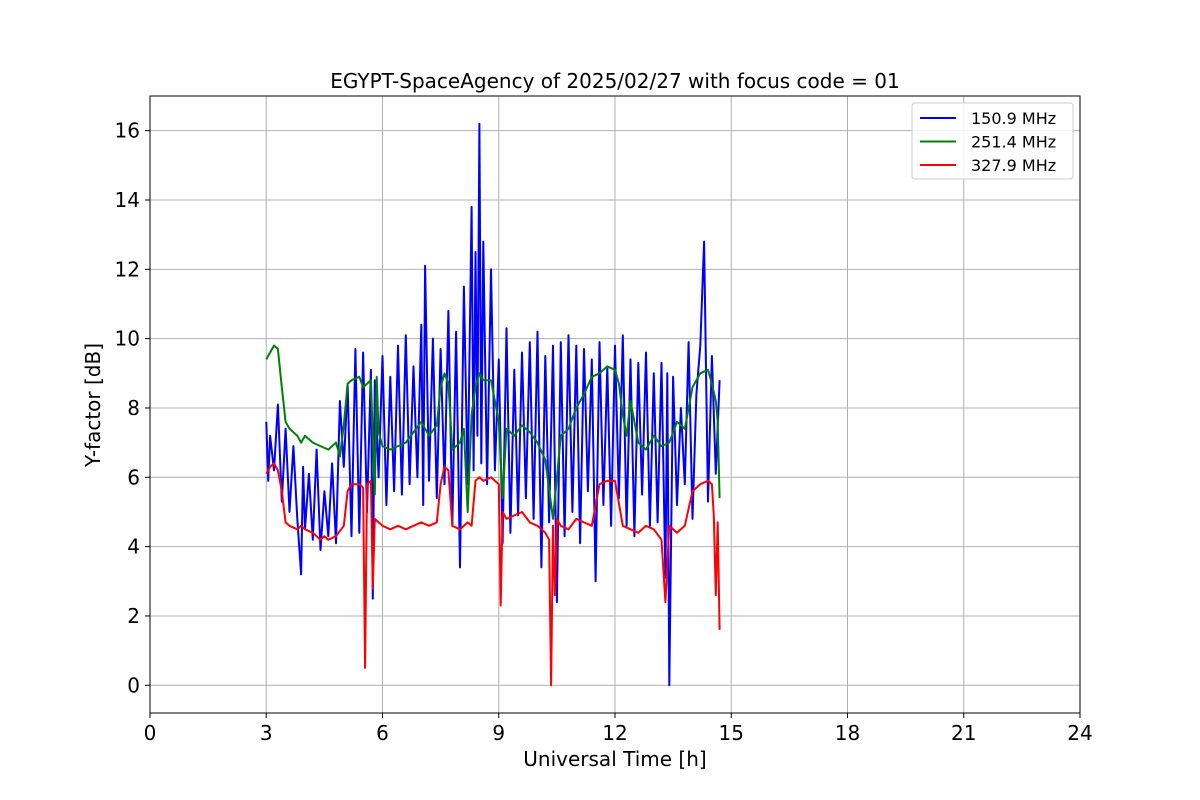 The width and height of the screenshot is (1200, 800). What do you see at coordinates (150, 733) in the screenshot?
I see `x-tick-label: 0` at bounding box center [150, 733].